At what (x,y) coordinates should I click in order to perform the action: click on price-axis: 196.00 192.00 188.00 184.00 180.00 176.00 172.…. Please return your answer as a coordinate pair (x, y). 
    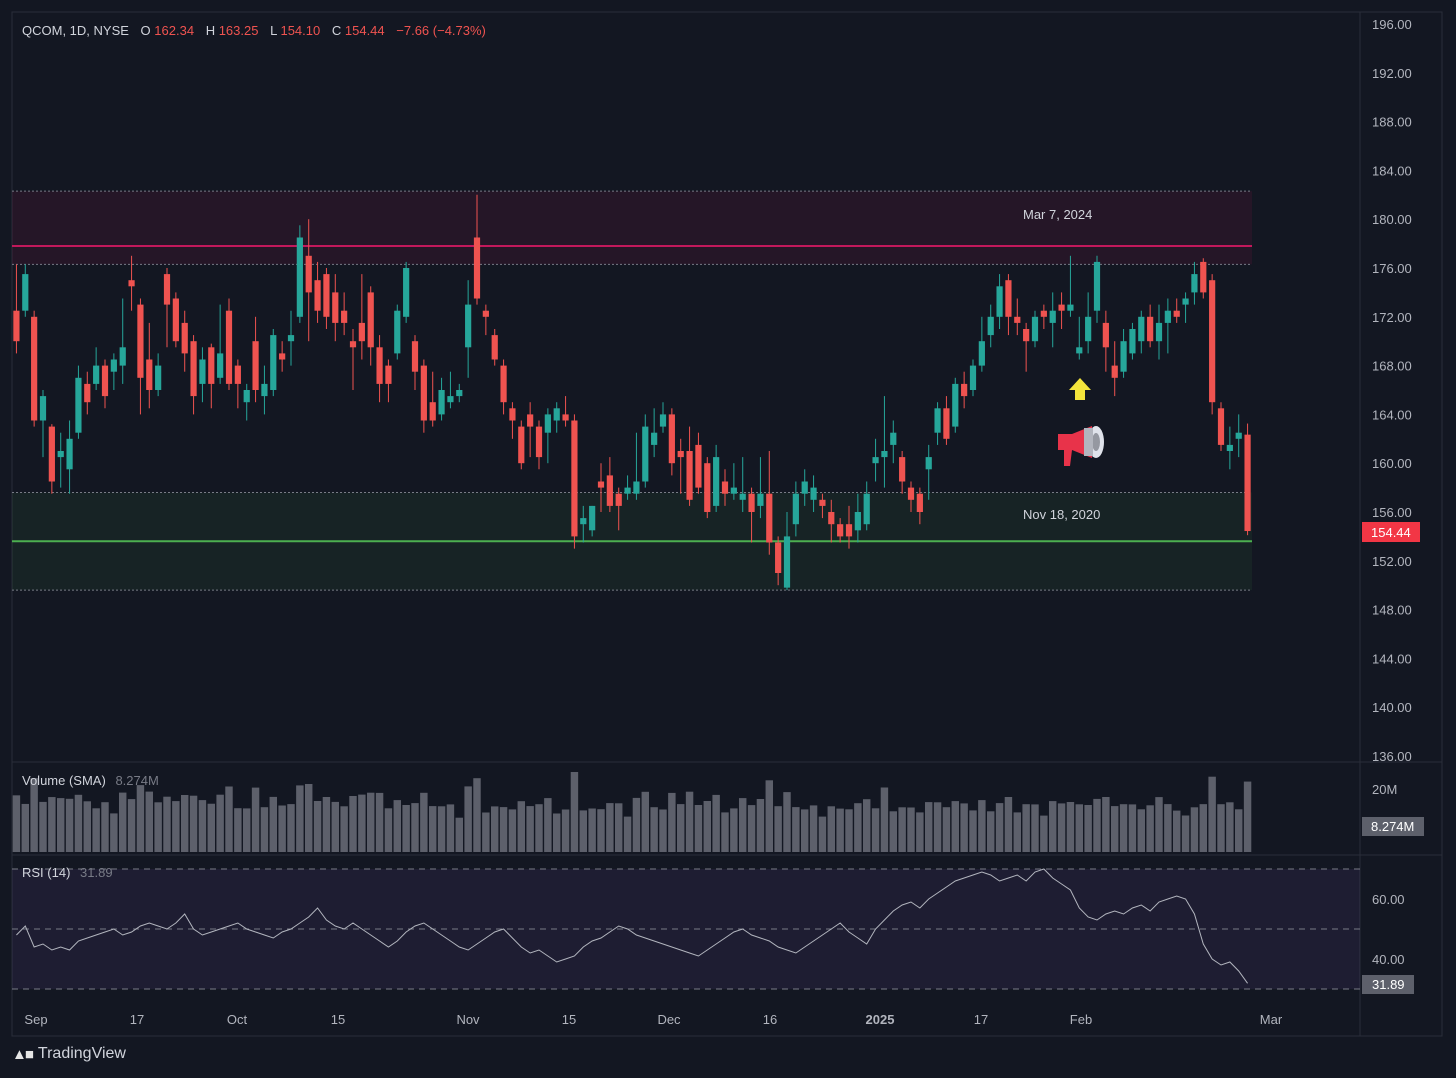
    Looking at the image, I should click on (1392, 390).